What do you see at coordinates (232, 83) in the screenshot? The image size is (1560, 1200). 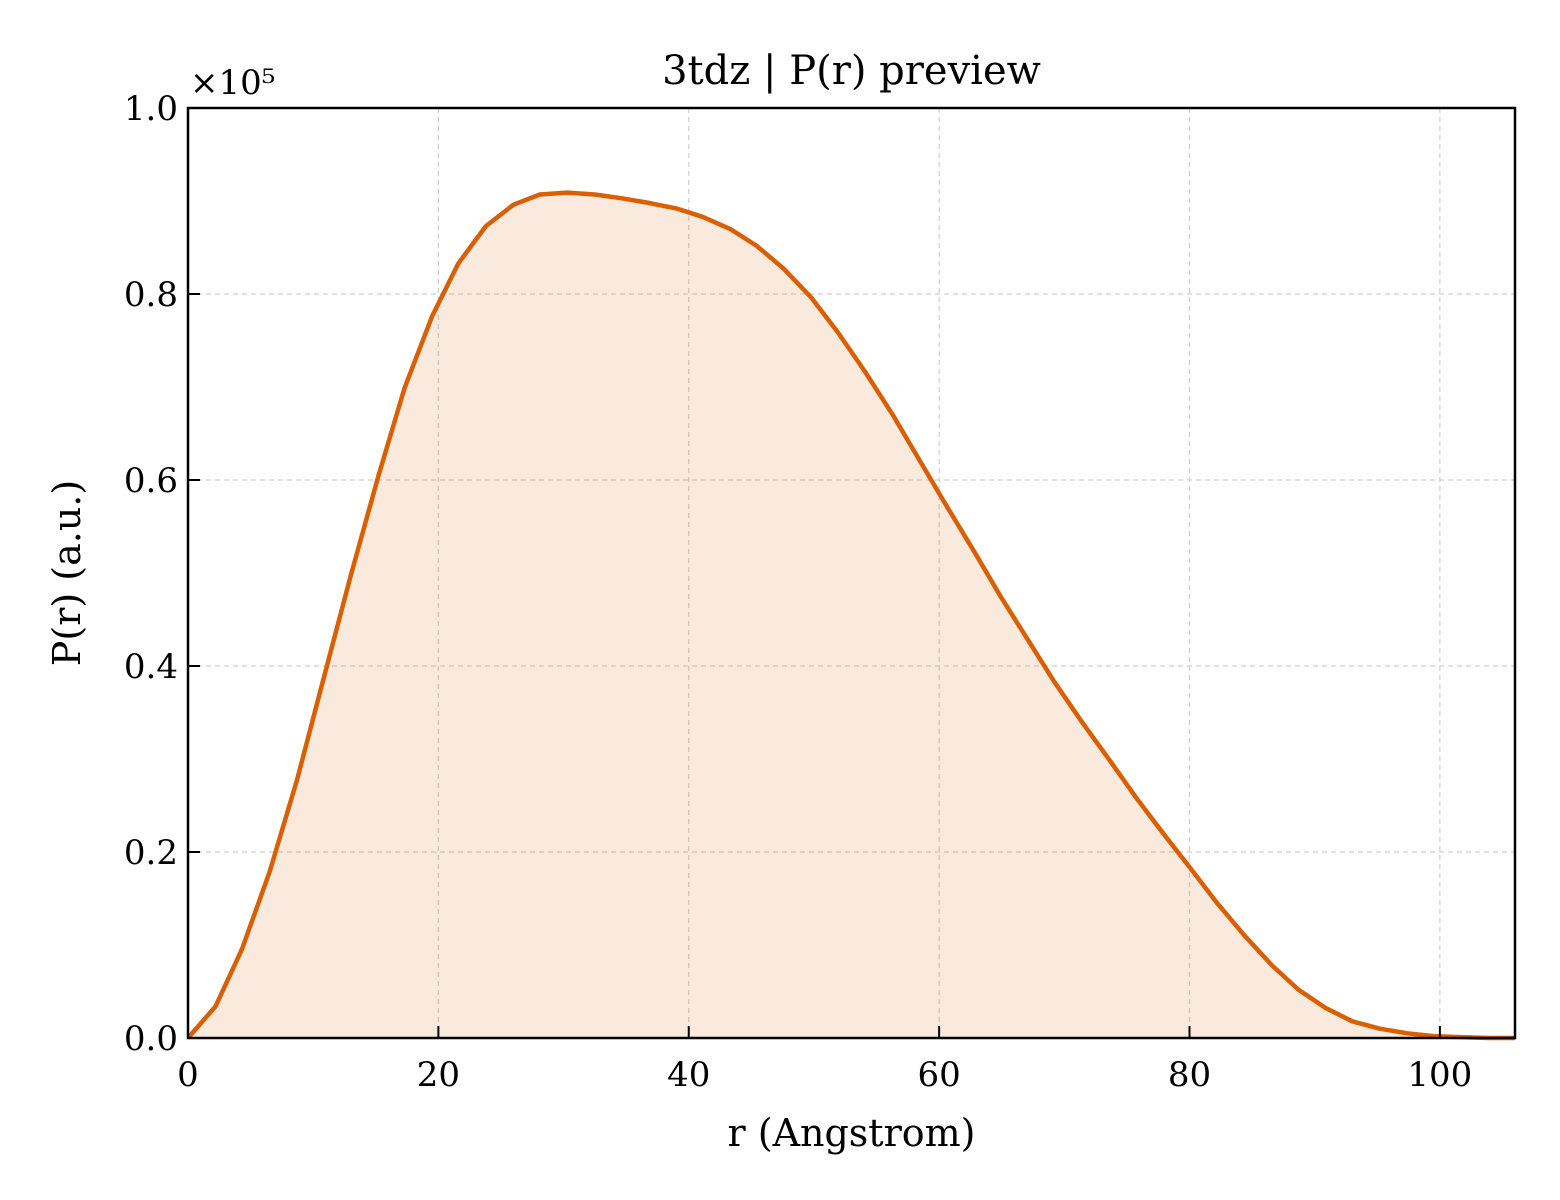 I see `y-axis-multiplier: ×10⁵` at bounding box center [232, 83].